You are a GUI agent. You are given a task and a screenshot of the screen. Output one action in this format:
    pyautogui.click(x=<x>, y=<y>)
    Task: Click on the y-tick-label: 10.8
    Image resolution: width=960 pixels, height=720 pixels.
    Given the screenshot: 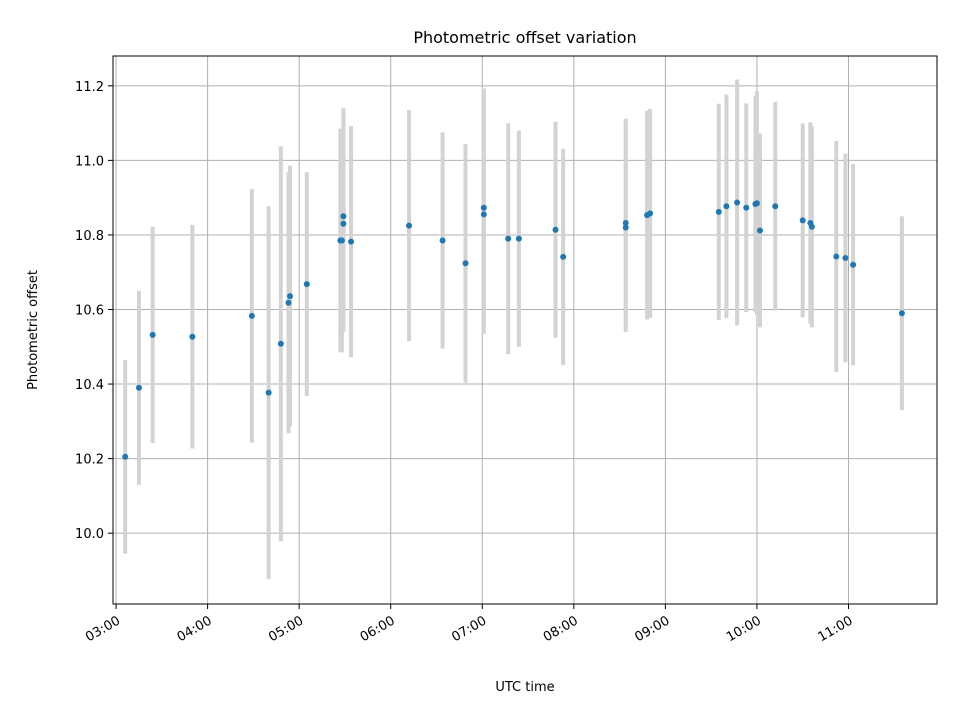 What is the action you would take?
    pyautogui.click(x=89, y=236)
    